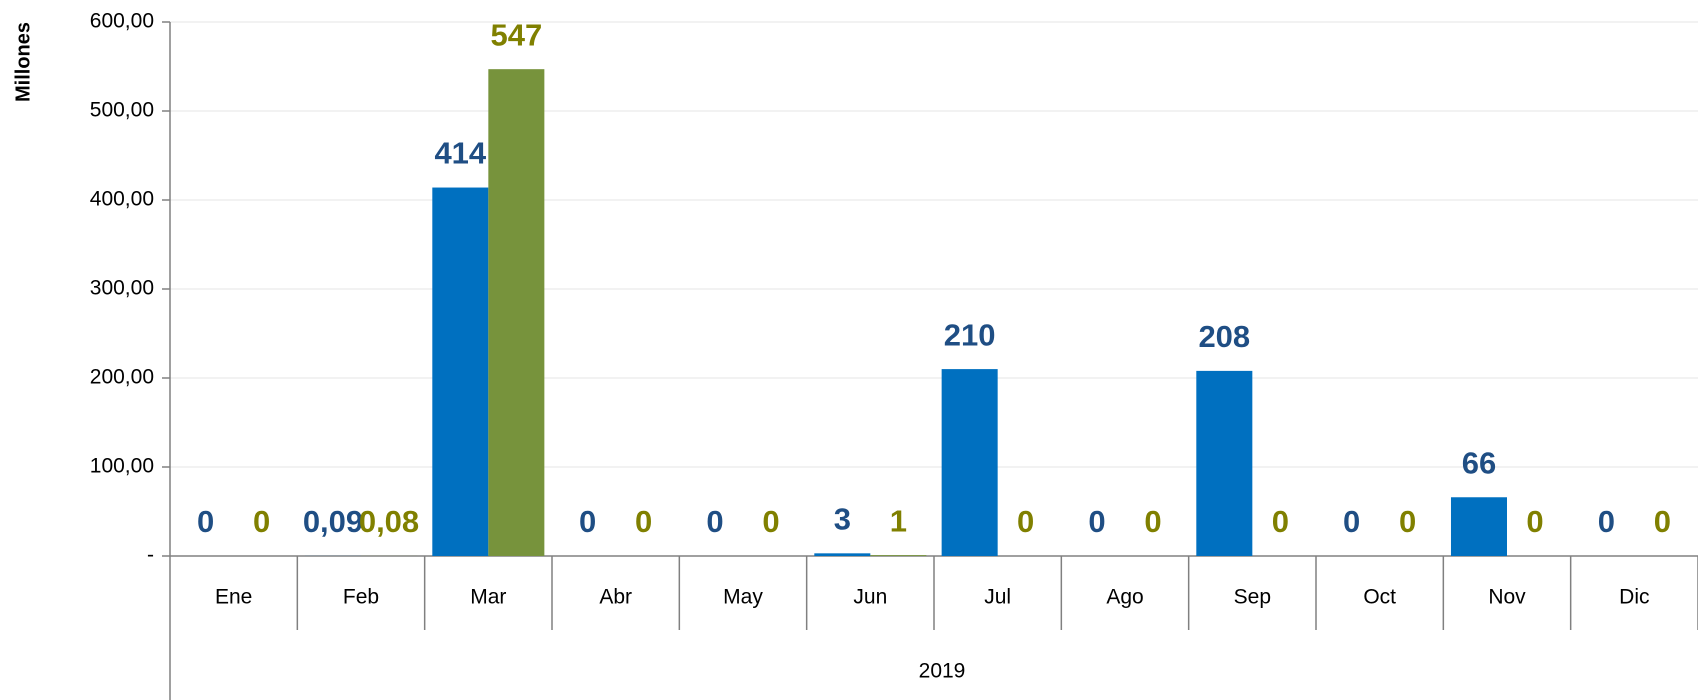  What do you see at coordinates (1479, 462) in the screenshot?
I see `value-label: 66` at bounding box center [1479, 462].